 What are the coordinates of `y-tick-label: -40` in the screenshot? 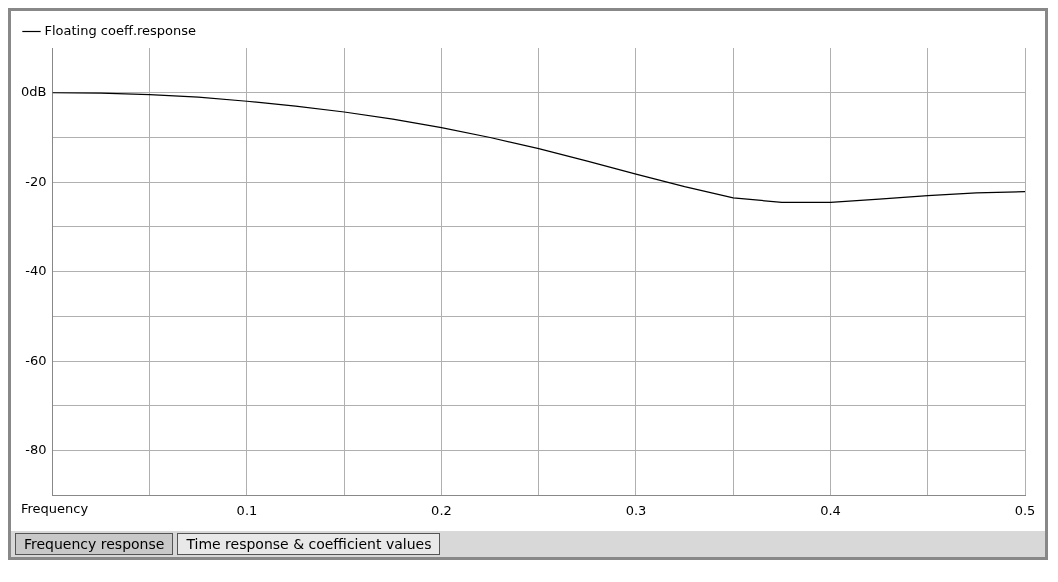 It's located at (36, 271).